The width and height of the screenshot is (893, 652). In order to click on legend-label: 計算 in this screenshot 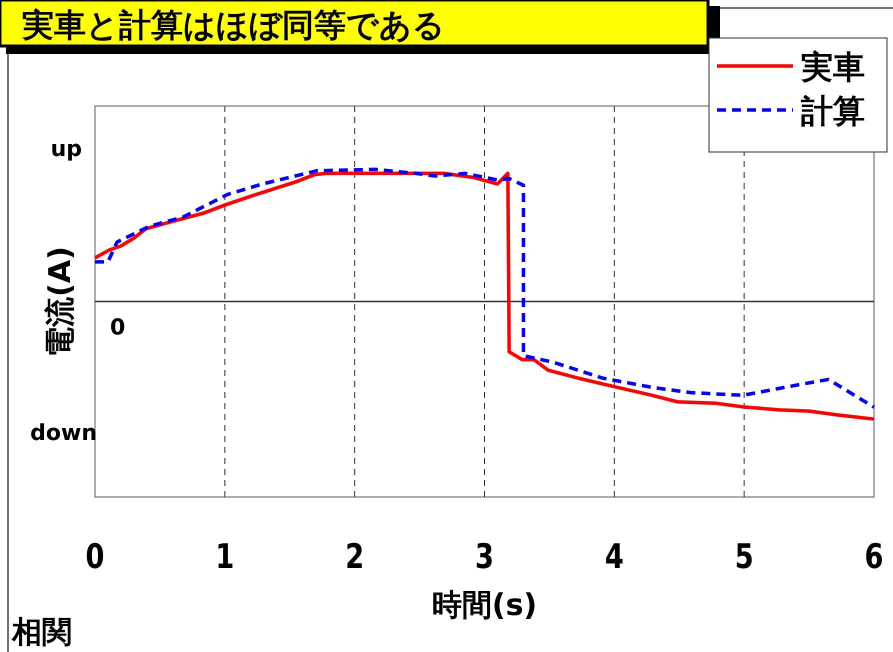, I will do `click(832, 111)`.